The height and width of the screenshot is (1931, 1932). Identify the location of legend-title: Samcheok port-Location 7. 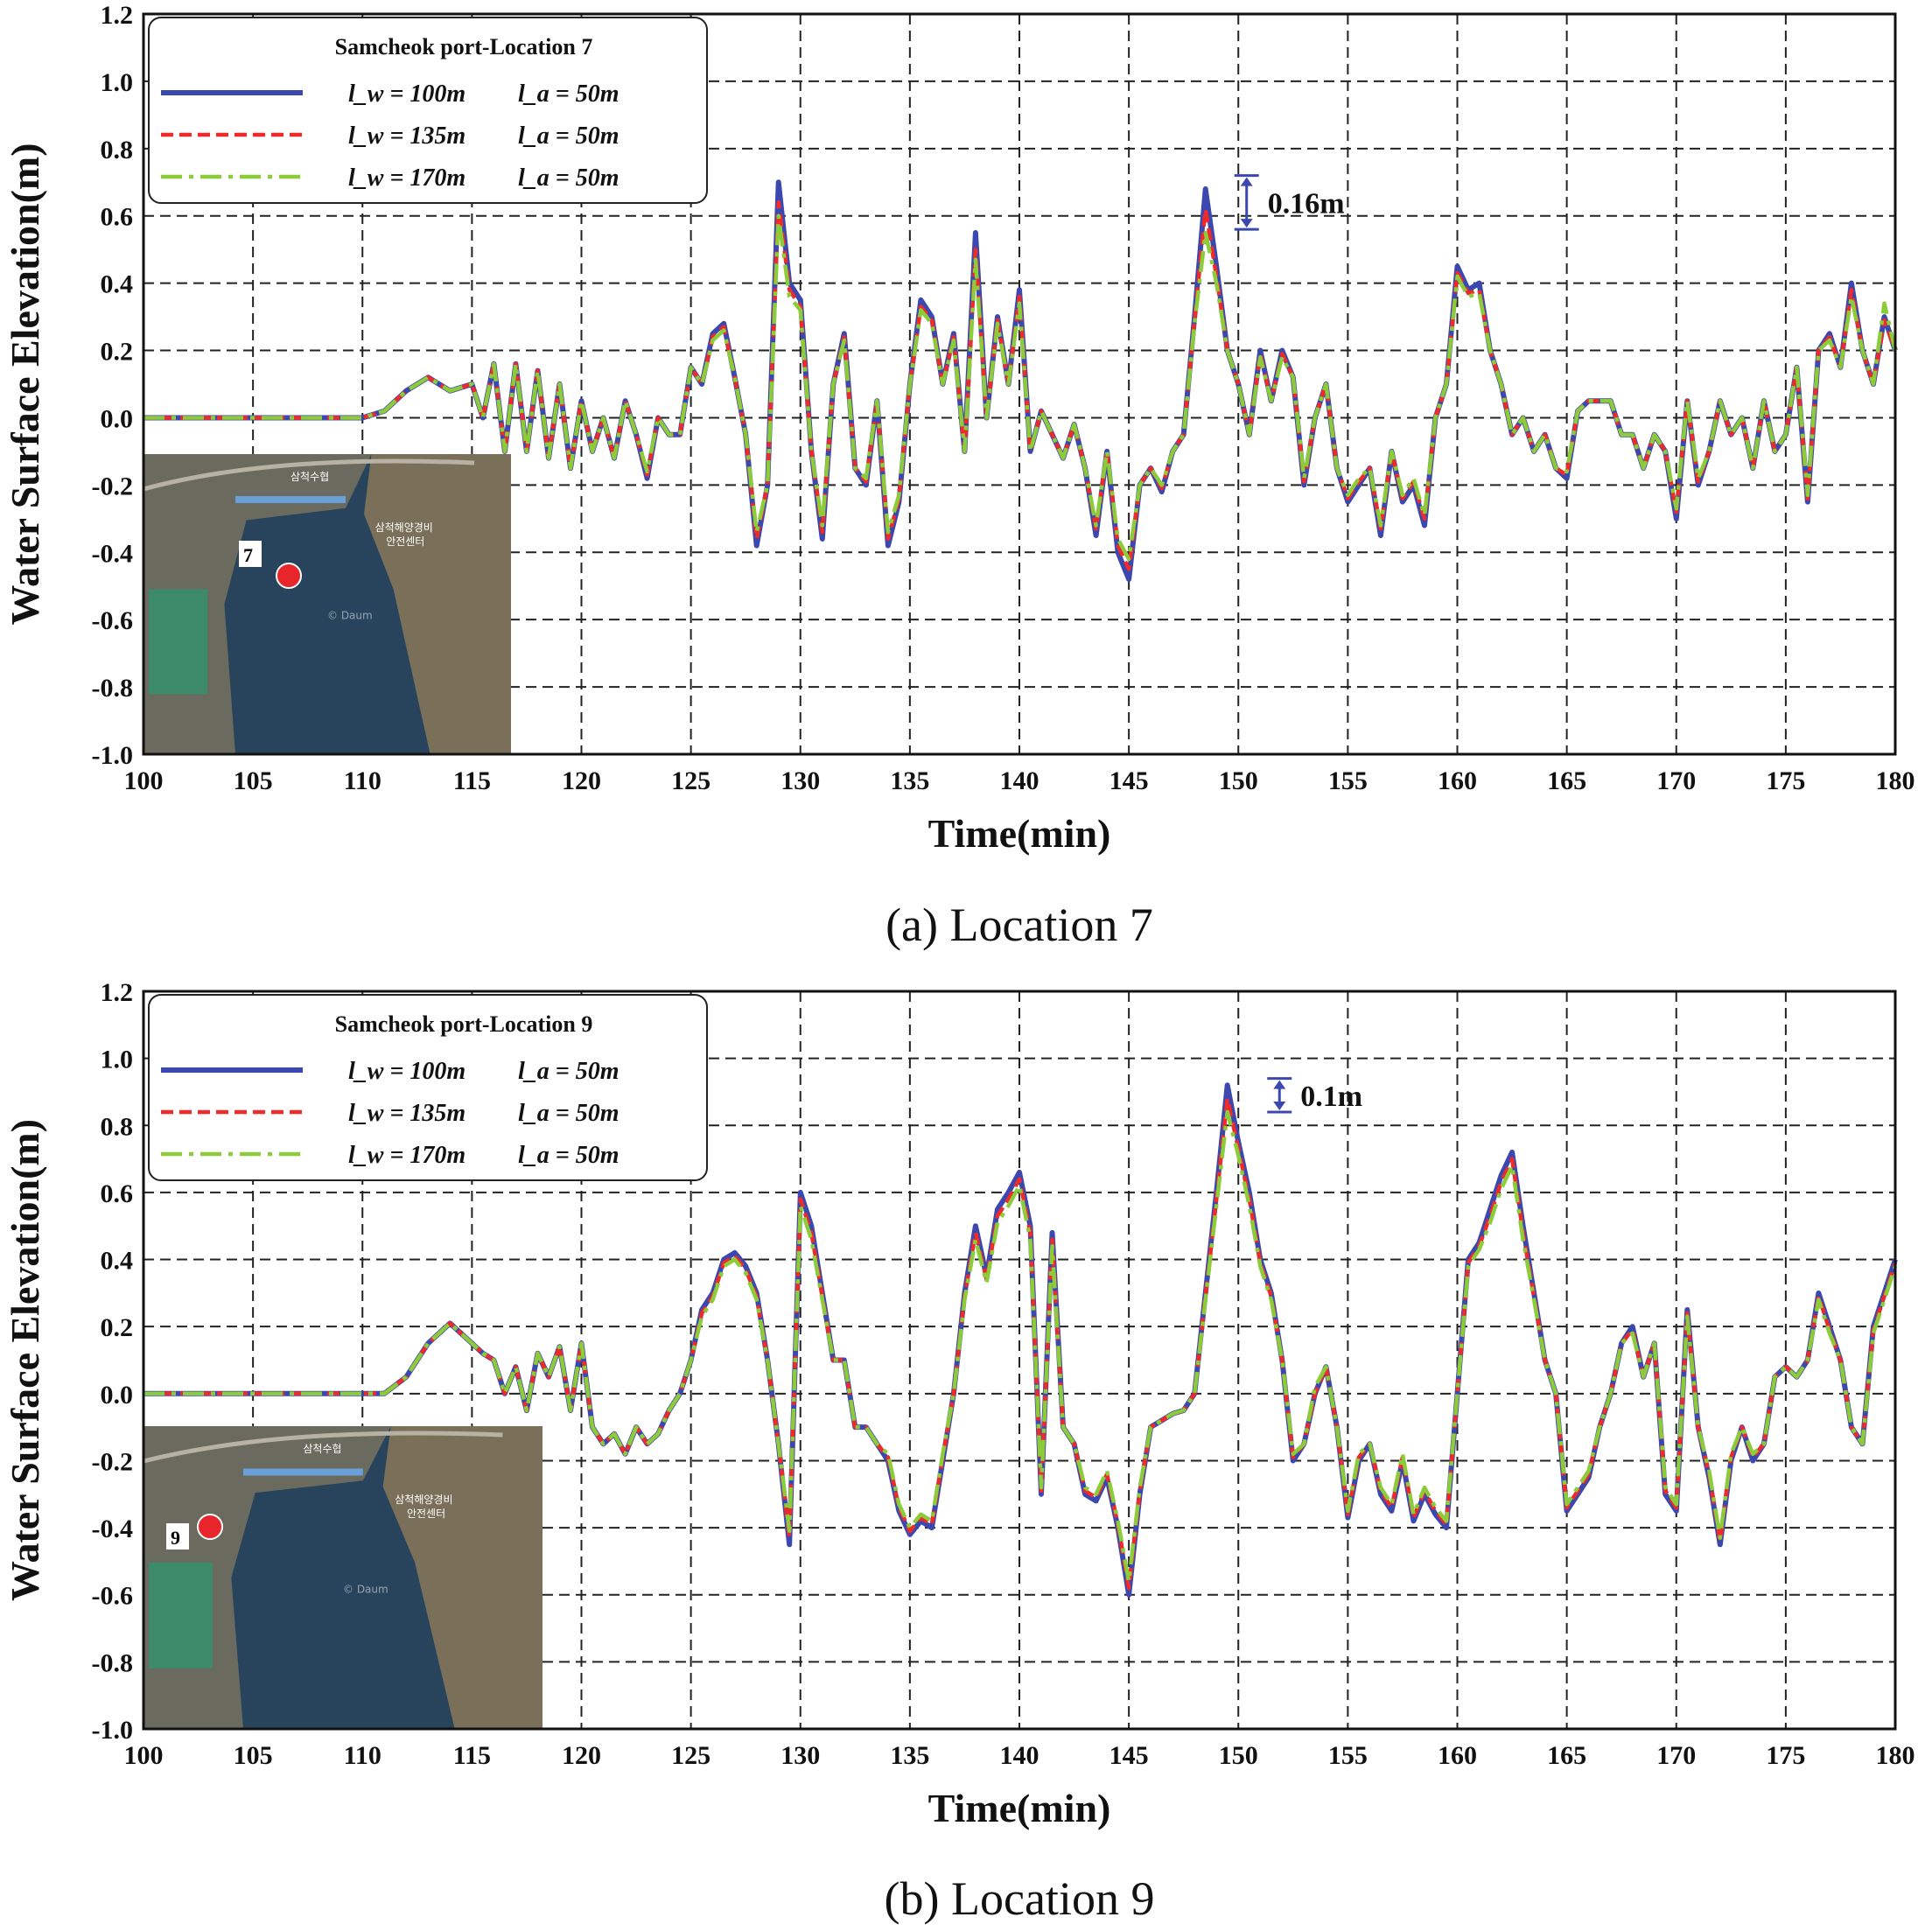
(464, 46).